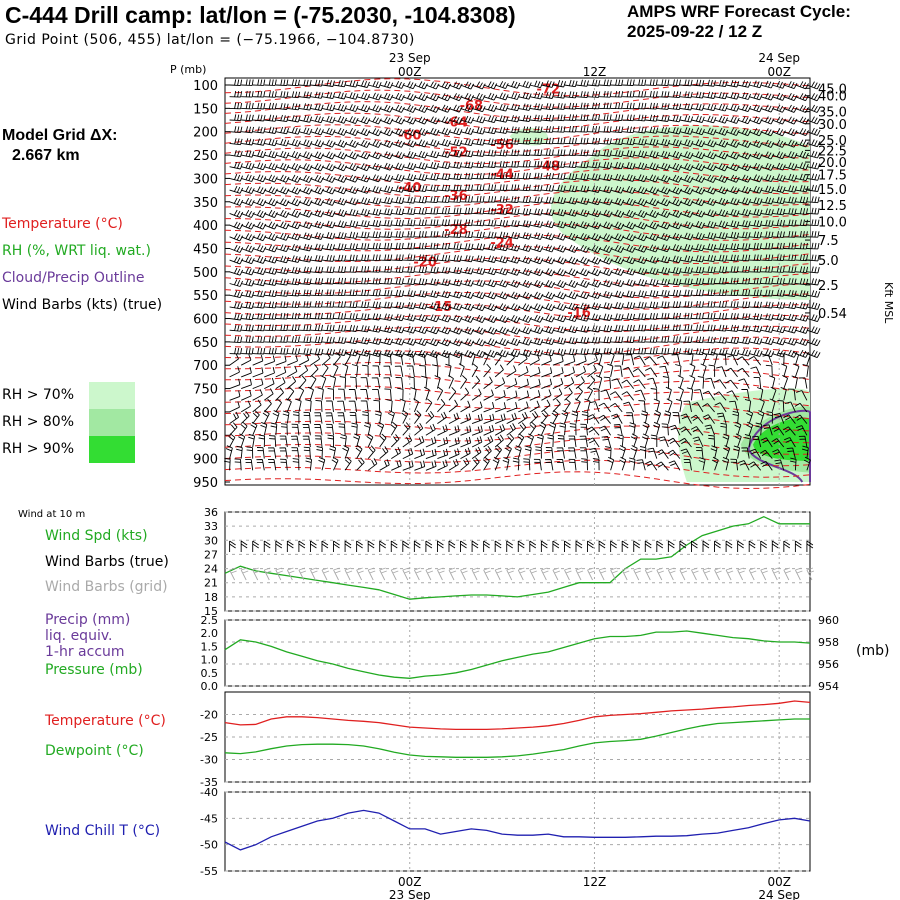 The height and width of the screenshot is (900, 900). What do you see at coordinates (205, 86) in the screenshot?
I see `pressure-tick-100: 100` at bounding box center [205, 86].